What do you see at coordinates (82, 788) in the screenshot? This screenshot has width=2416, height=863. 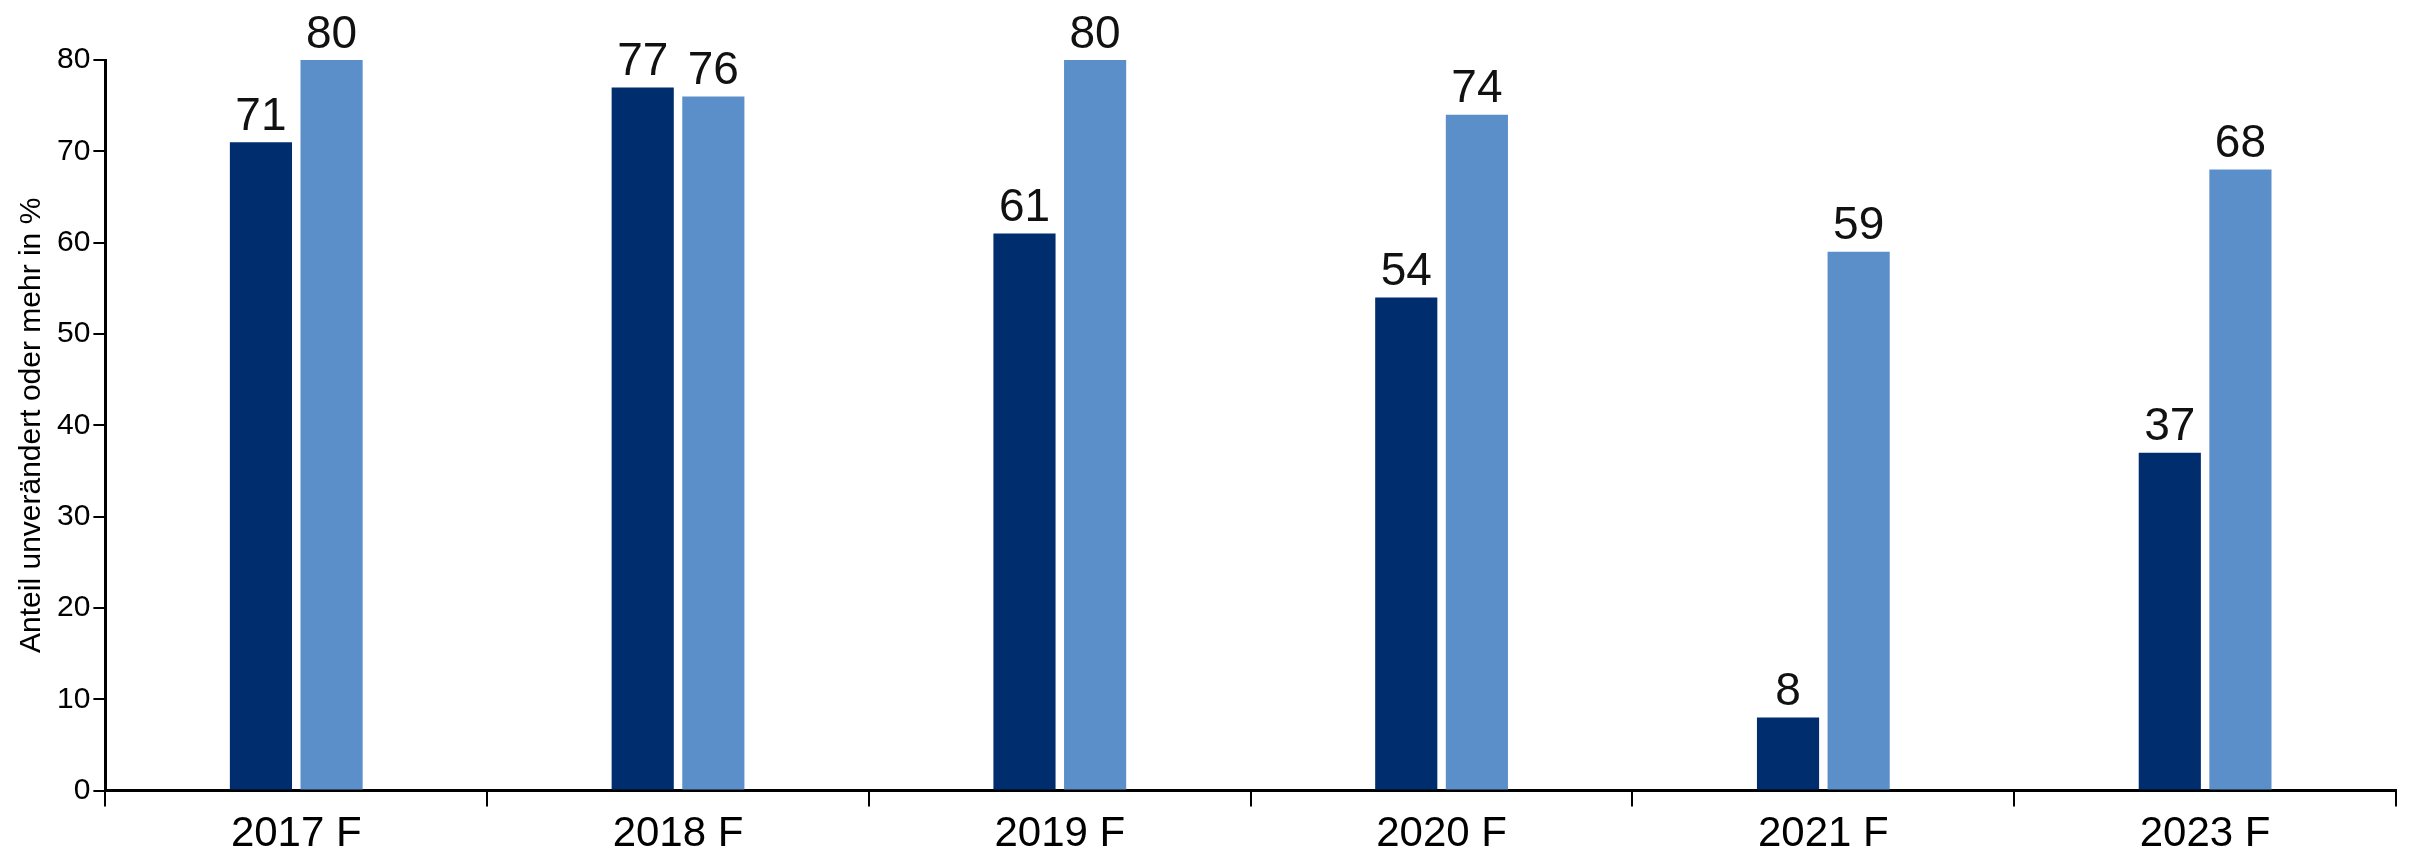 I see `y-tick-label: 0` at bounding box center [82, 788].